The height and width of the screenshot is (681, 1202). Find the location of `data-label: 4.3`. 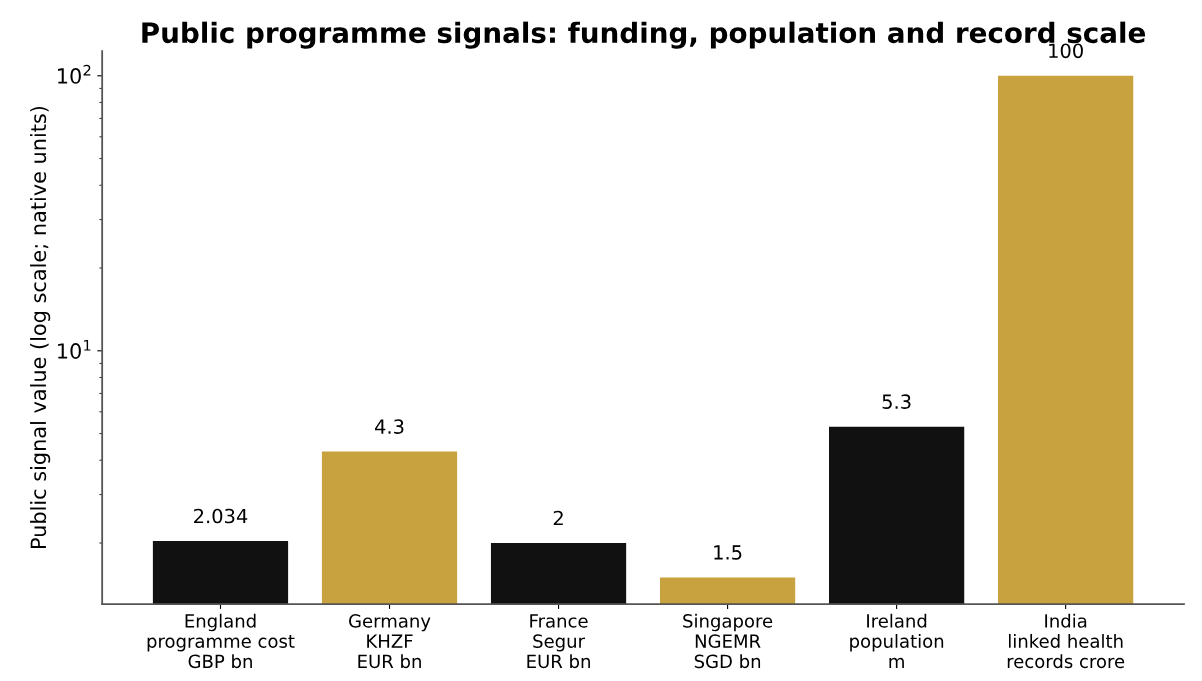

data-label: 4.3 is located at coordinates (389, 426).